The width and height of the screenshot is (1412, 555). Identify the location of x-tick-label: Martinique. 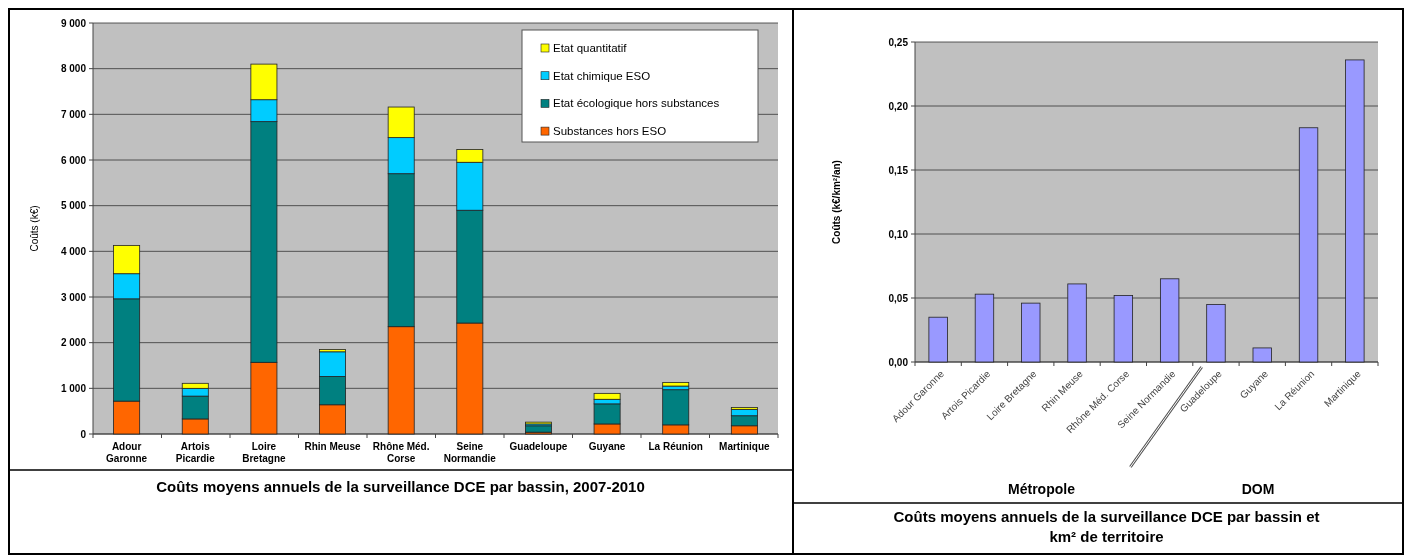
(745, 446).